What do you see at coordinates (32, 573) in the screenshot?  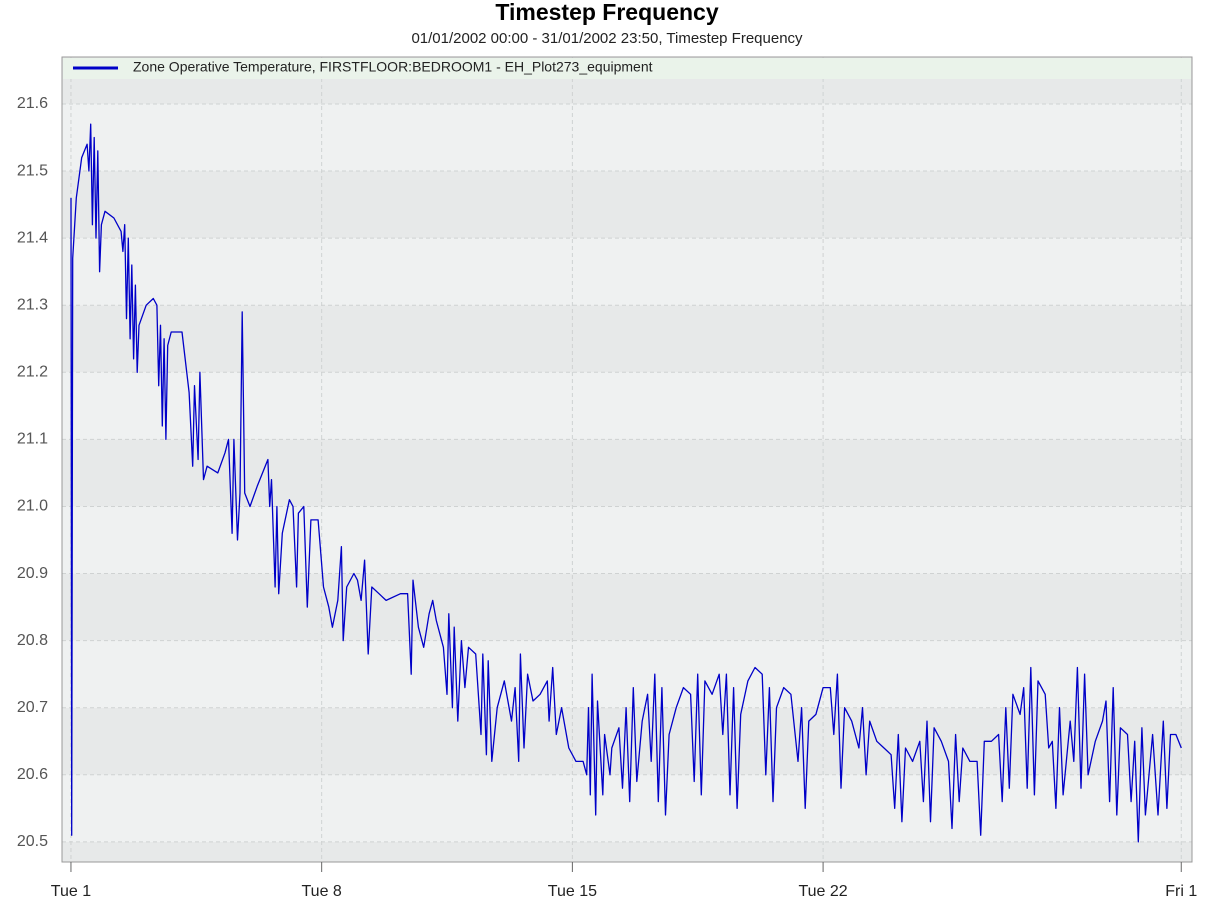 I see `y-tick-label: 20.9` at bounding box center [32, 573].